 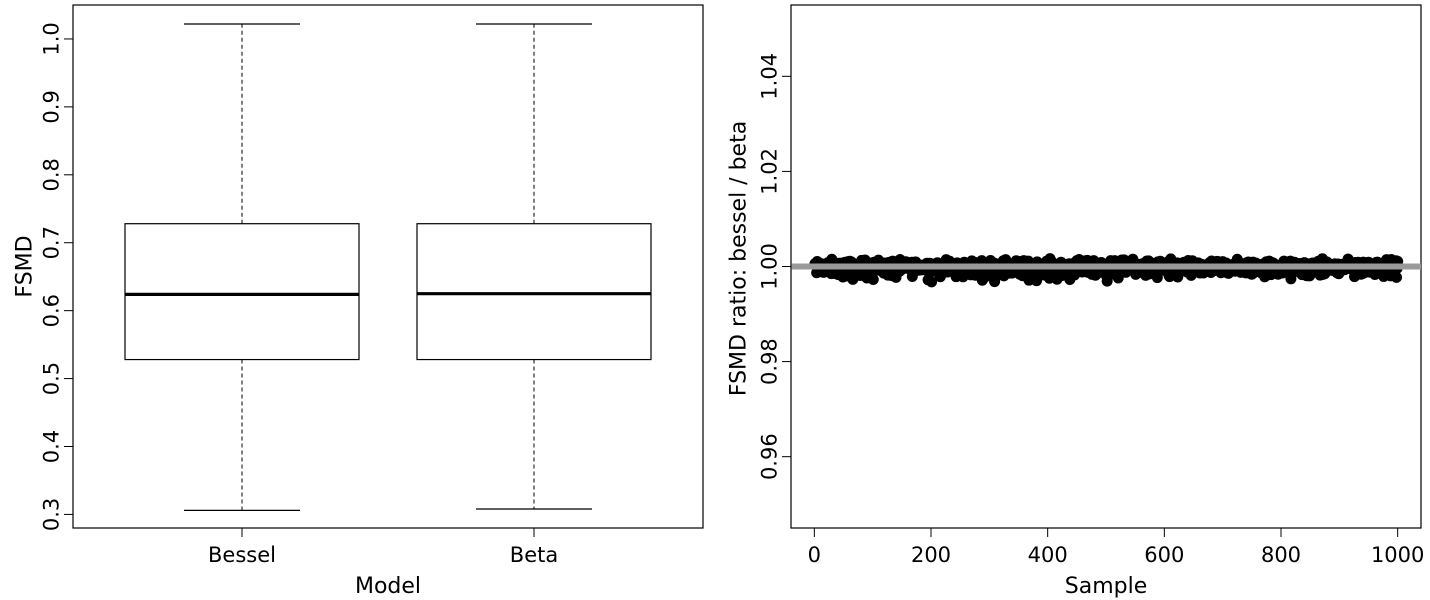 What do you see at coordinates (534, 555) in the screenshot?
I see `x-tick-label: Beta` at bounding box center [534, 555].